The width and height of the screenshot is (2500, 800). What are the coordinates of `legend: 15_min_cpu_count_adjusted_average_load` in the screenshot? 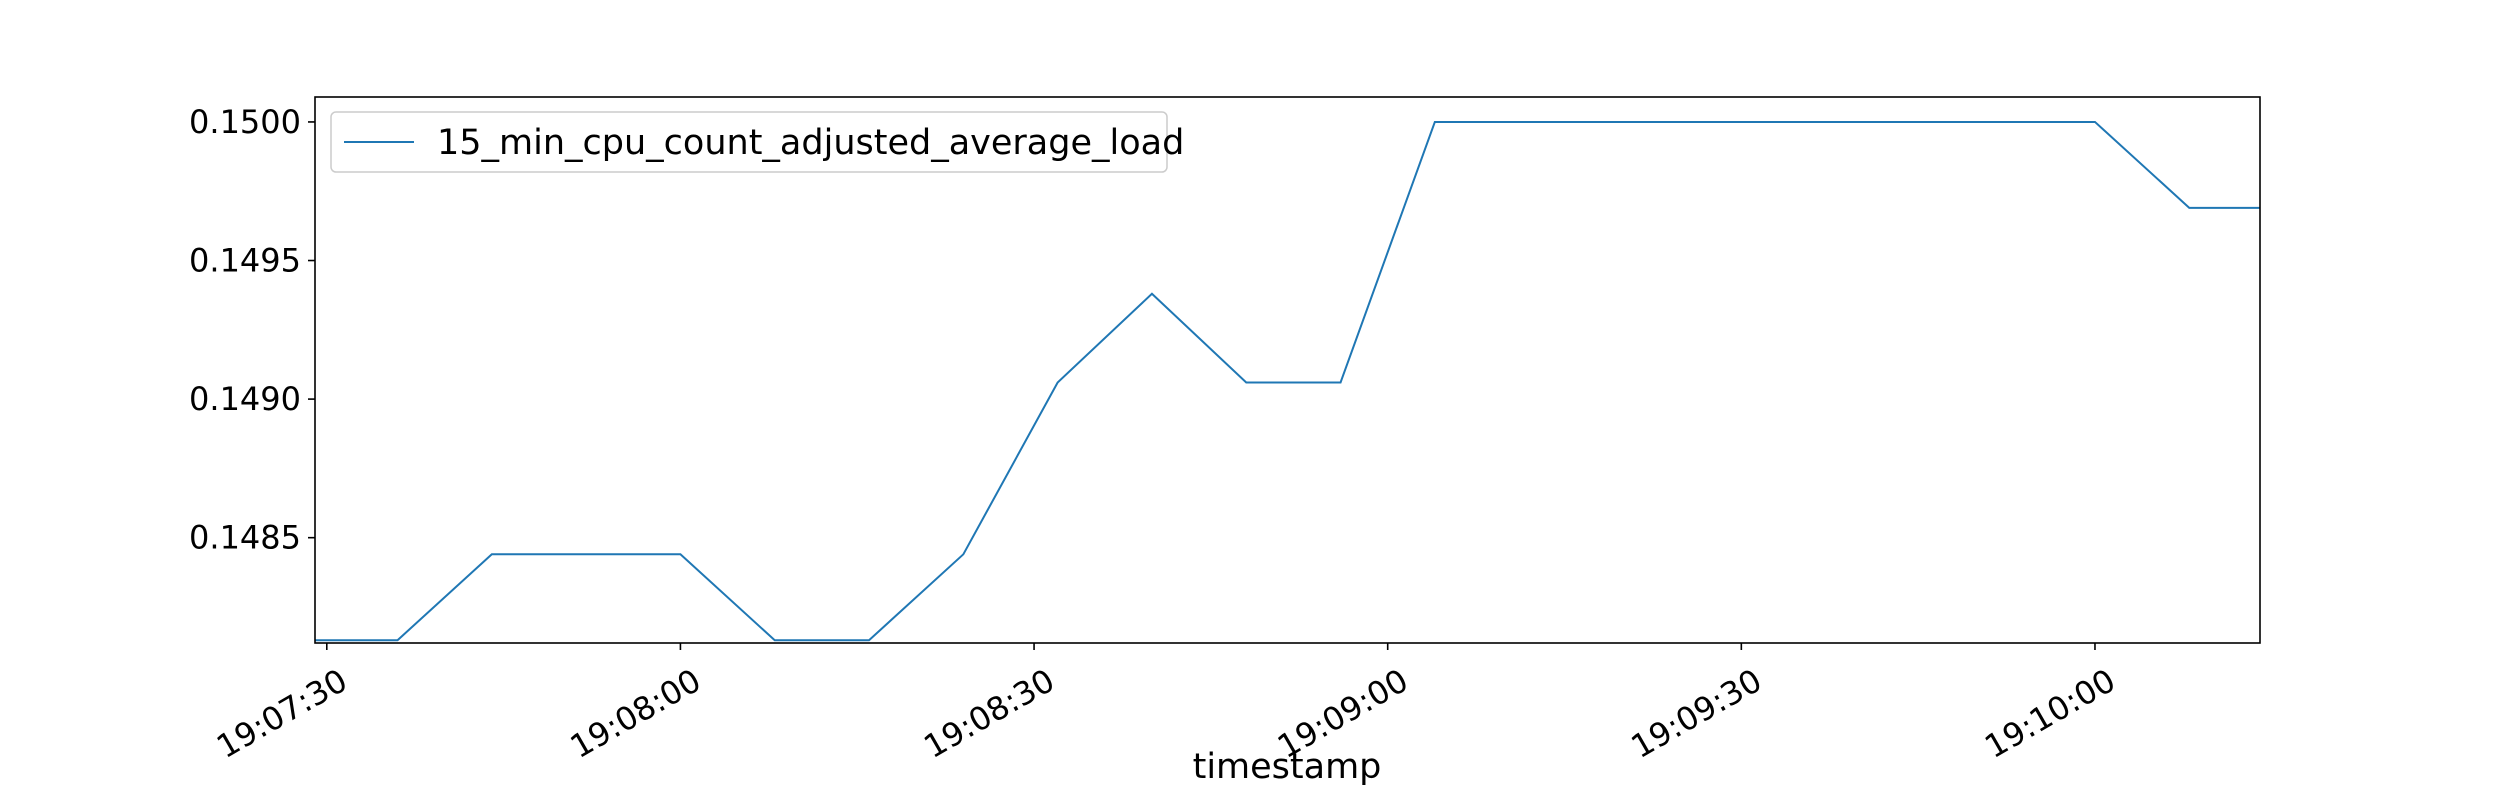 It's located at (757, 142).